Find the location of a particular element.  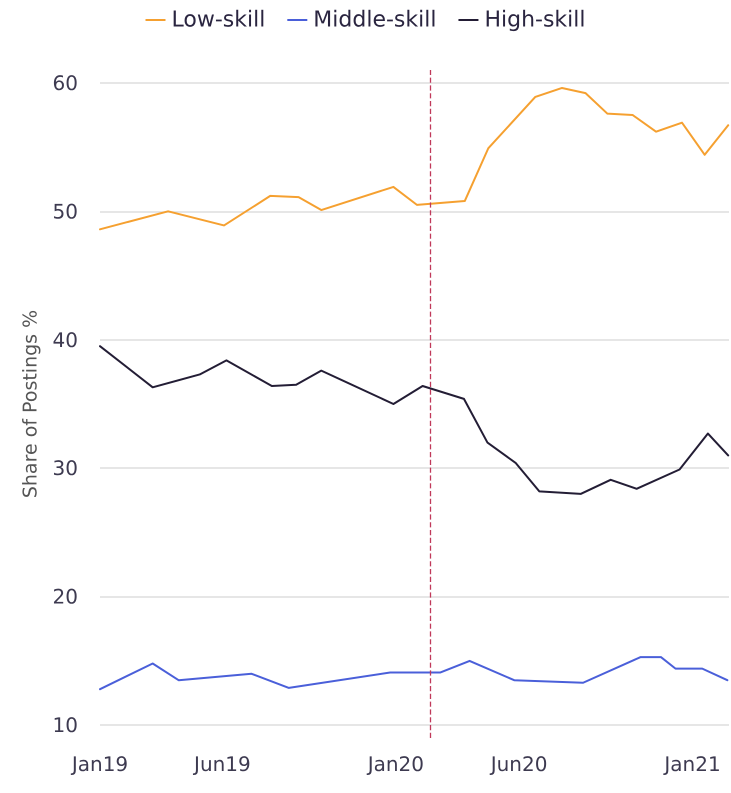

legend-label: High-skill is located at coordinates (535, 20).